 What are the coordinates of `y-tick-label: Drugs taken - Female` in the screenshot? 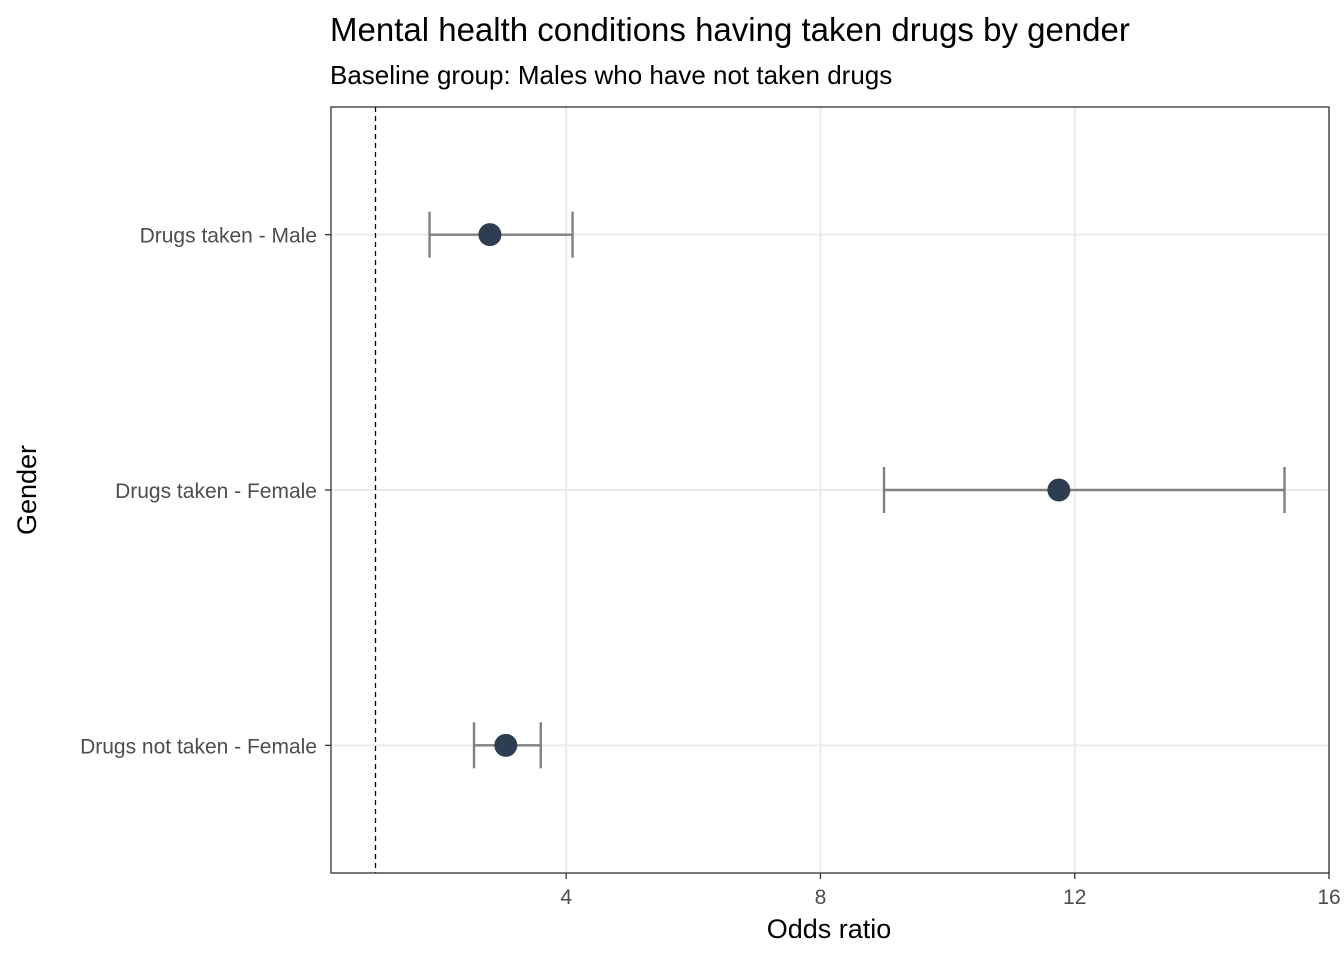 It's located at (216, 491).